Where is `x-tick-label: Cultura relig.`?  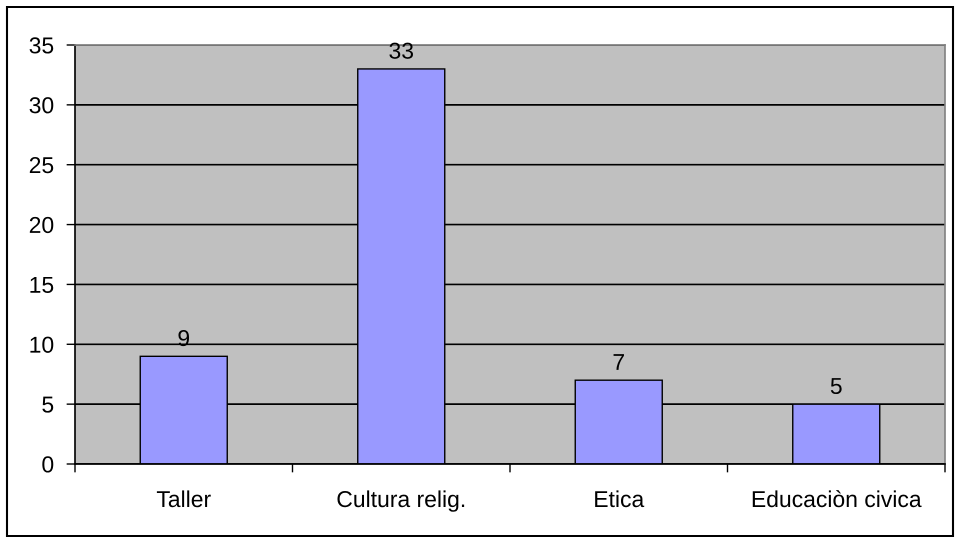 x-tick-label: Cultura relig. is located at coordinates (400, 501).